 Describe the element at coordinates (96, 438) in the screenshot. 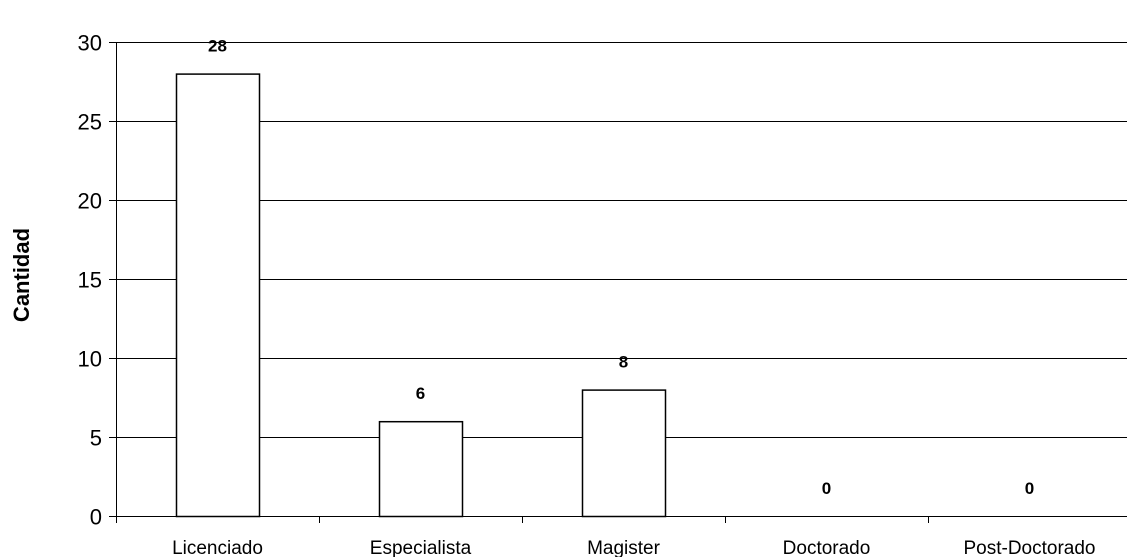

I see `y-tick-label: 5` at that location.